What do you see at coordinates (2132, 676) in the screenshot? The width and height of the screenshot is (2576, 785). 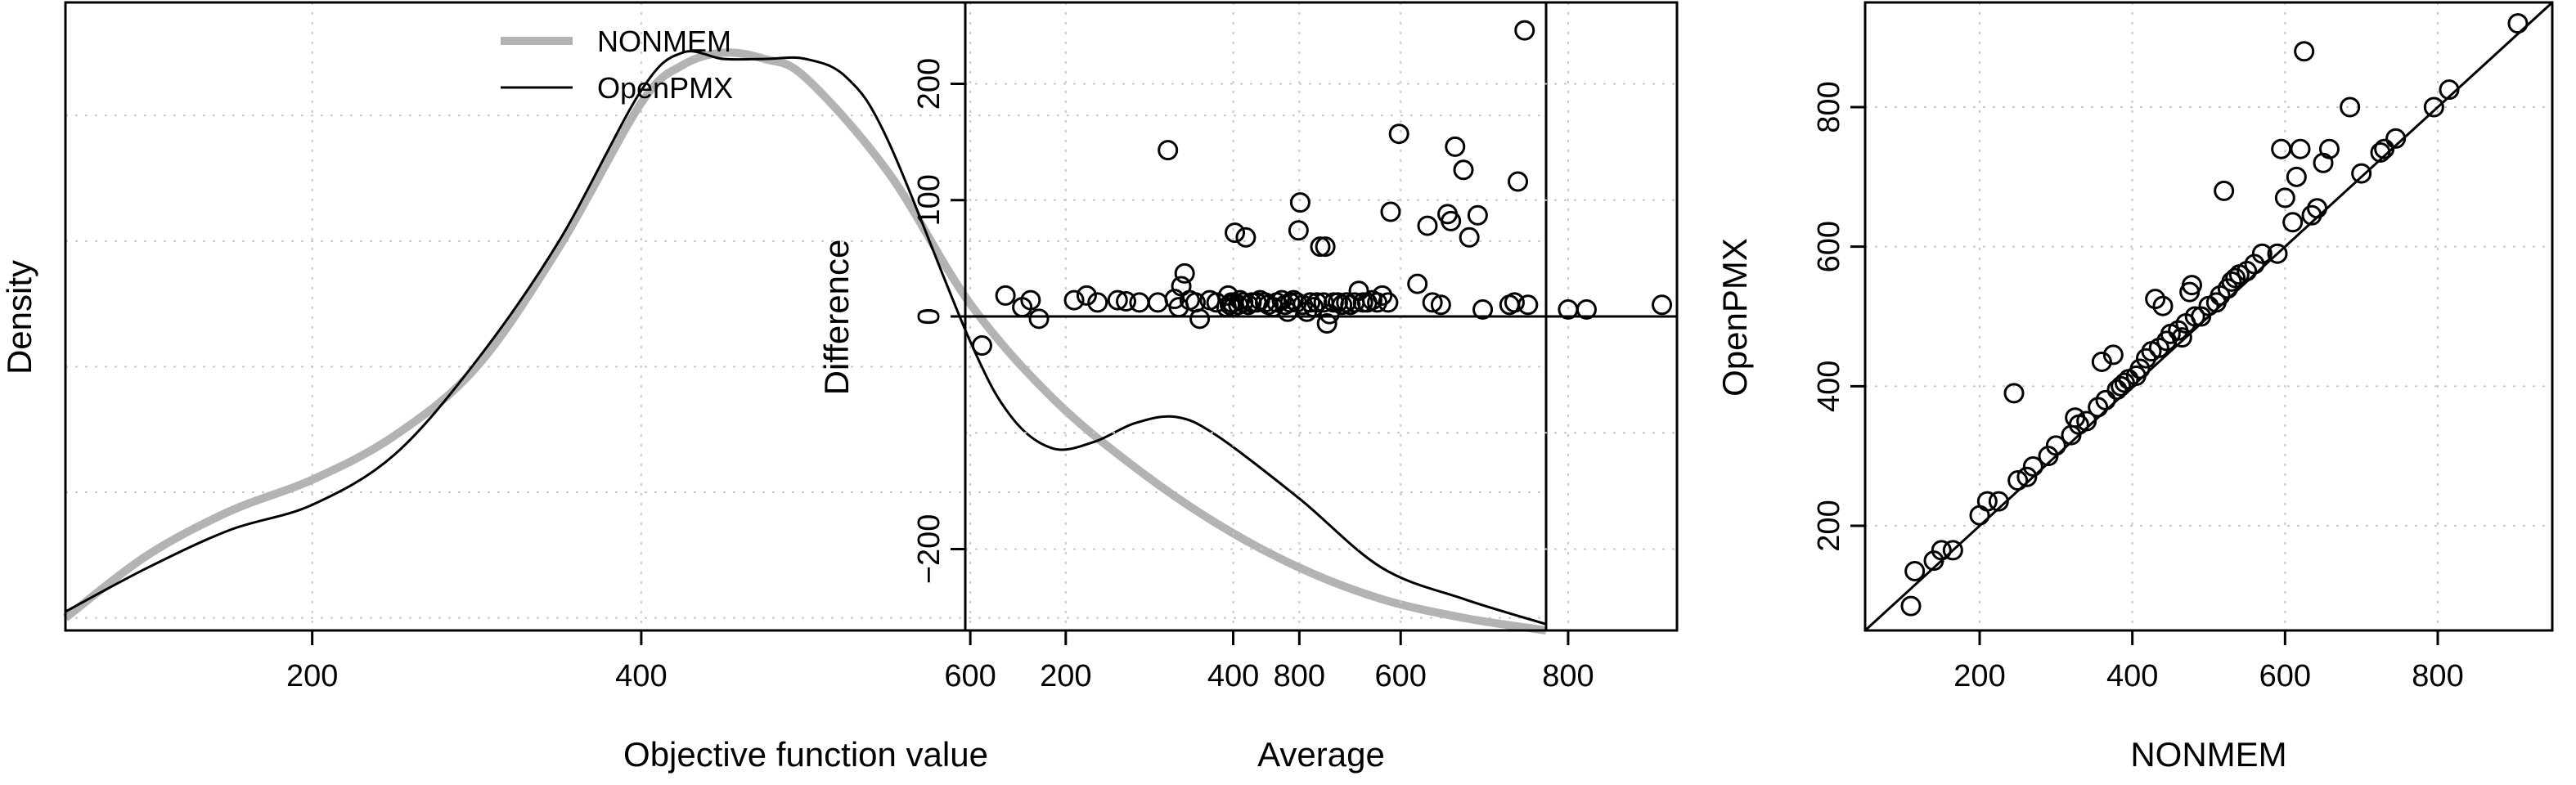 I see `x-tick-label: 400` at bounding box center [2132, 676].